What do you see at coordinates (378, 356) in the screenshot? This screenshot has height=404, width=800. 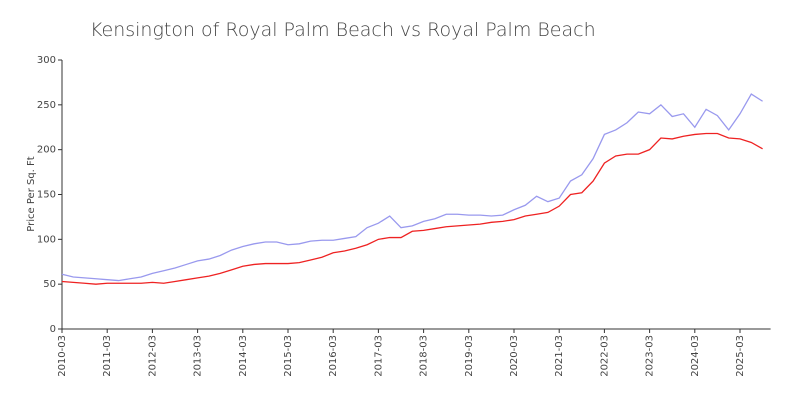 I see `x-tick-label: 2017-03` at bounding box center [378, 356].